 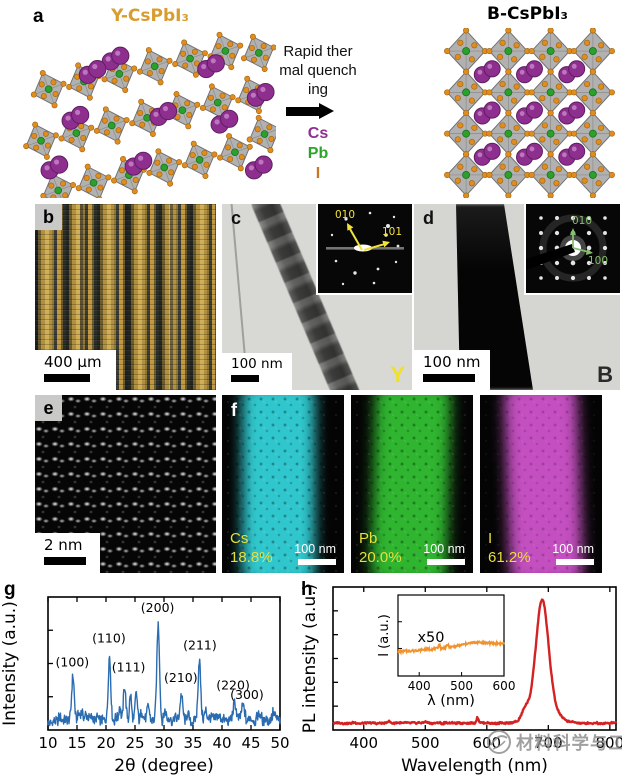 What do you see at coordinates (541, 484) in the screenshot?
I see `eds-map-i: I 61.2% 100 nm` at bounding box center [541, 484].